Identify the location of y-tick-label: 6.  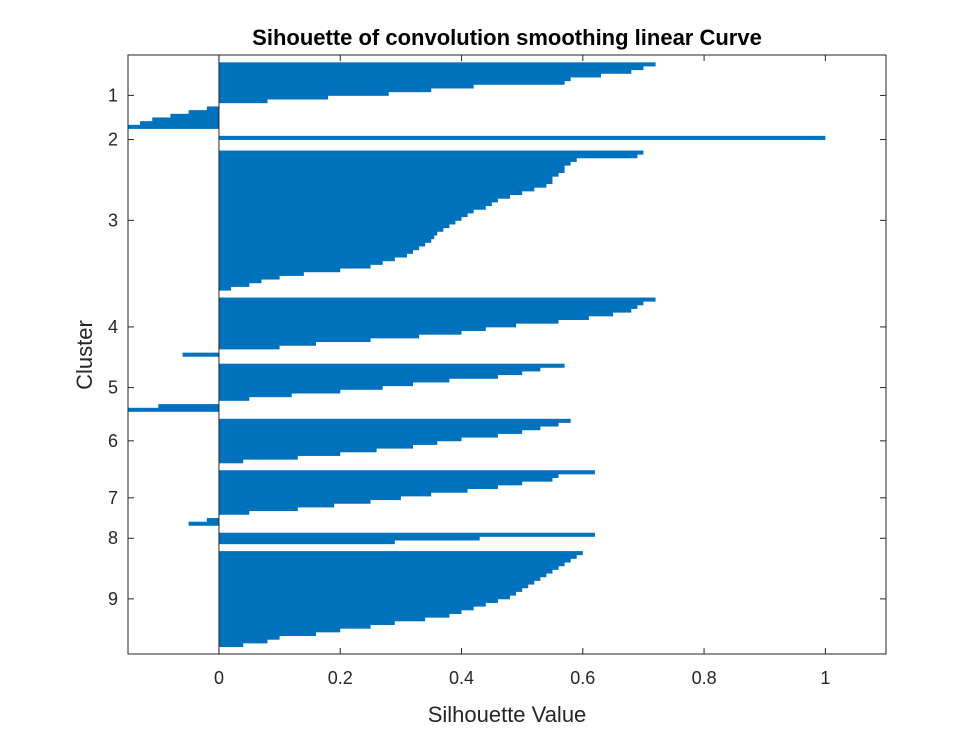
(113, 441).